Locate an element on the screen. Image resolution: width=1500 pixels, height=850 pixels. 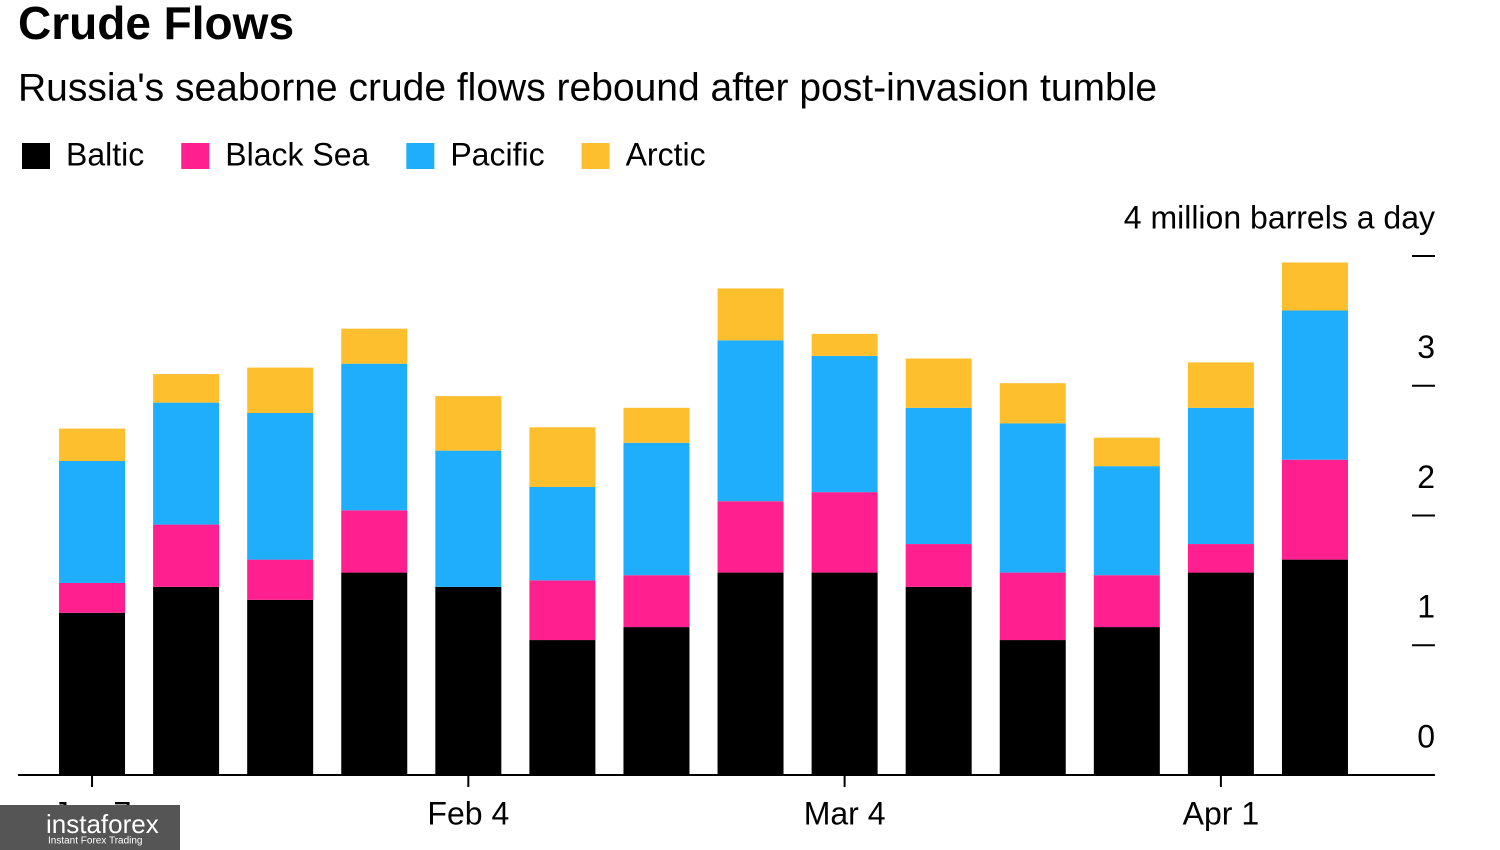
watermark-brand: instaforex is located at coordinates (102, 824).